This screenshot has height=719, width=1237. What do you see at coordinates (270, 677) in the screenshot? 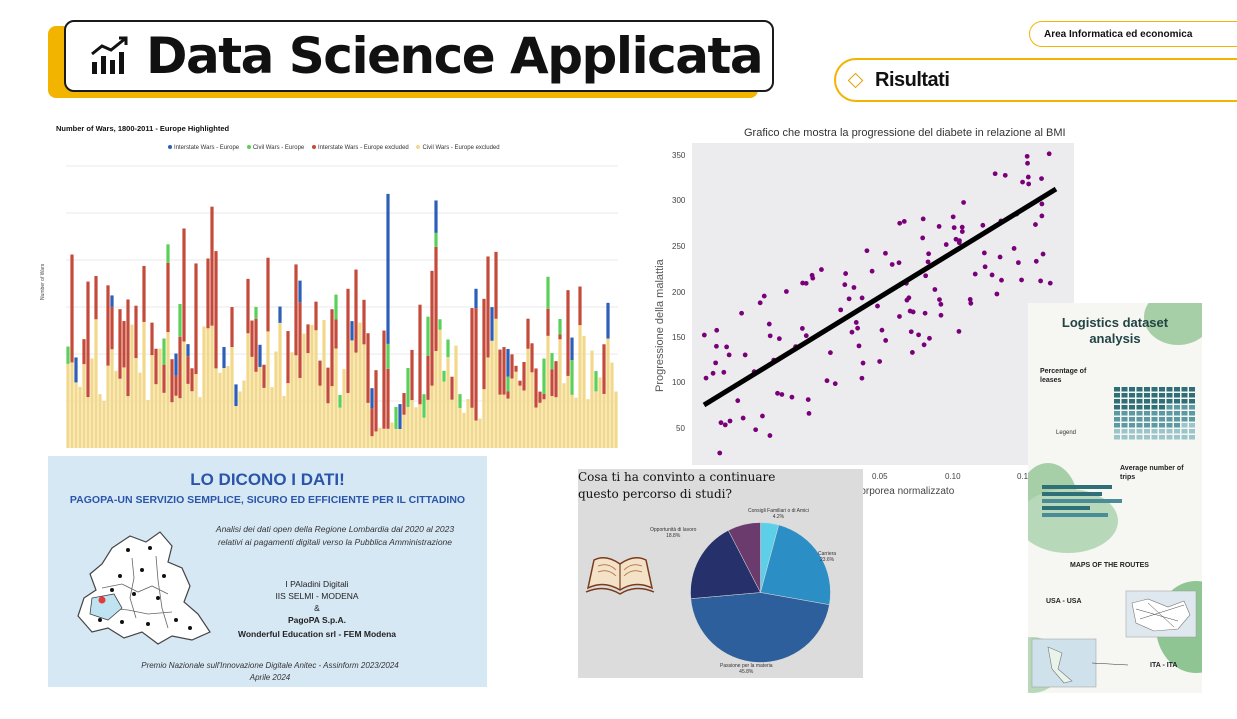
I see `prize-date: Aprile 2024` at bounding box center [270, 677].